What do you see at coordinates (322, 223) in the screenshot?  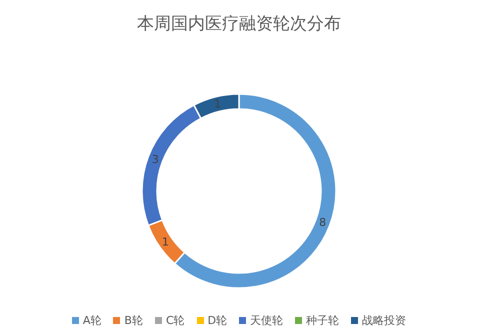 I see `data-label: 8` at bounding box center [322, 223].